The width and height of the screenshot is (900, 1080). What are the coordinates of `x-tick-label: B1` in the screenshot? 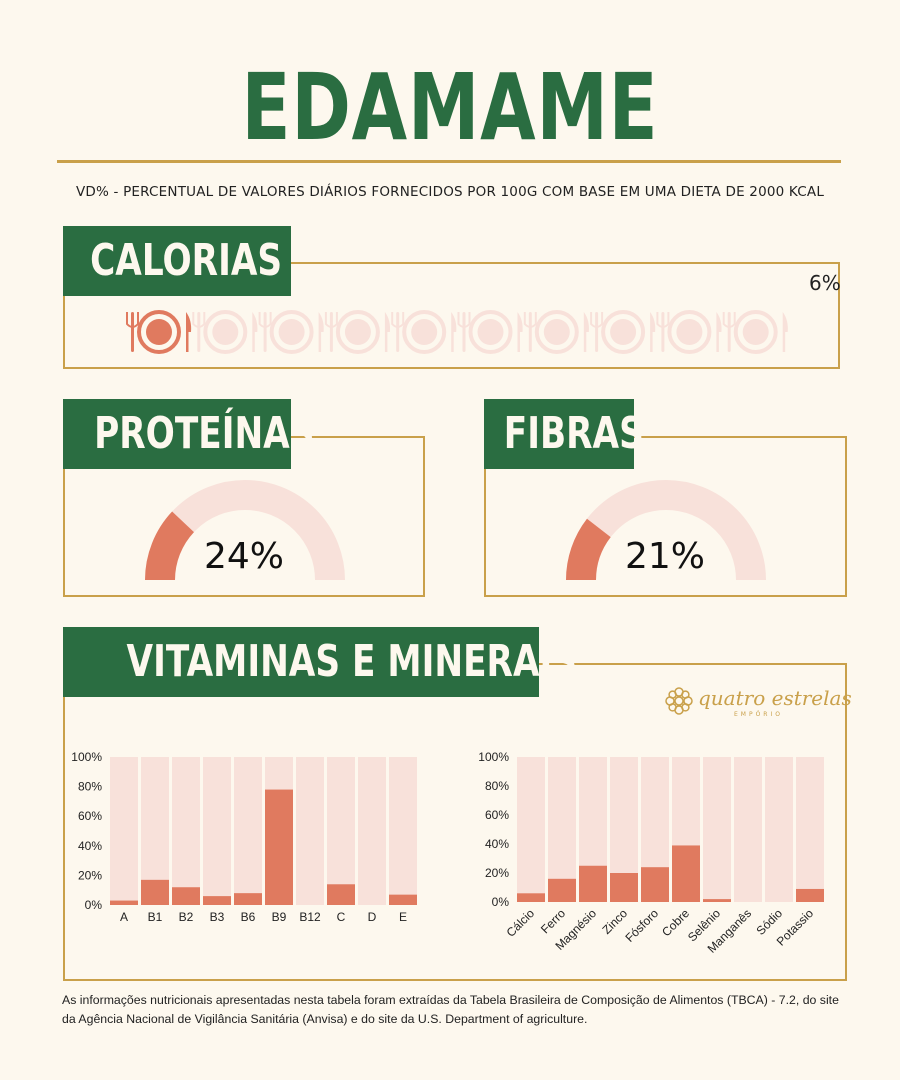 It's located at (155, 917).